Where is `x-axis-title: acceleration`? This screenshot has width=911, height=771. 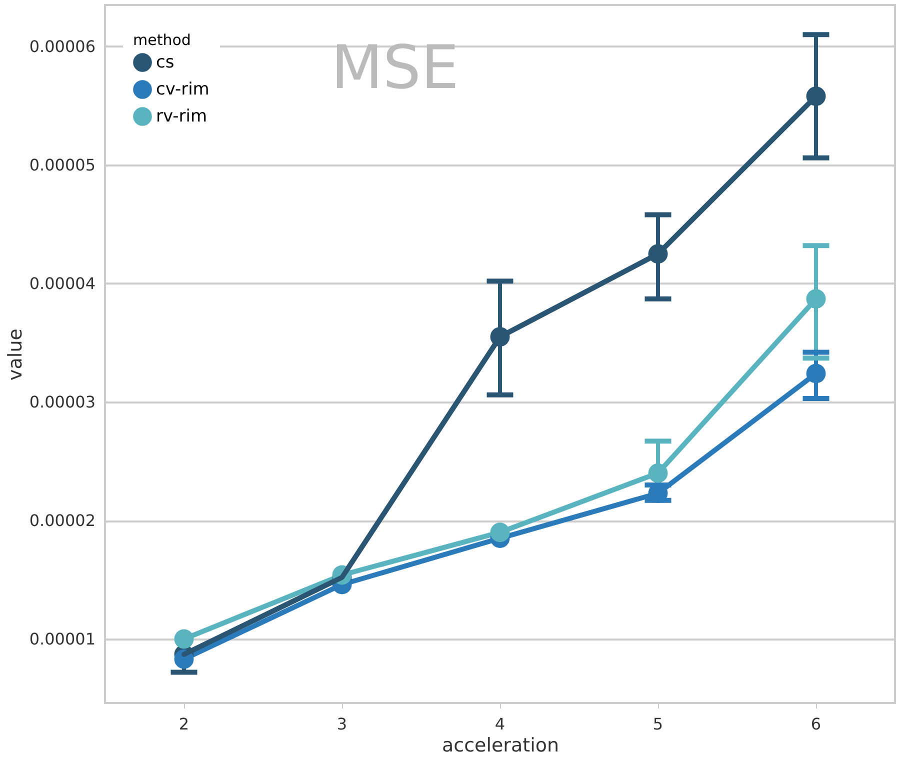
x-axis-title: acceleration is located at coordinates (501, 745).